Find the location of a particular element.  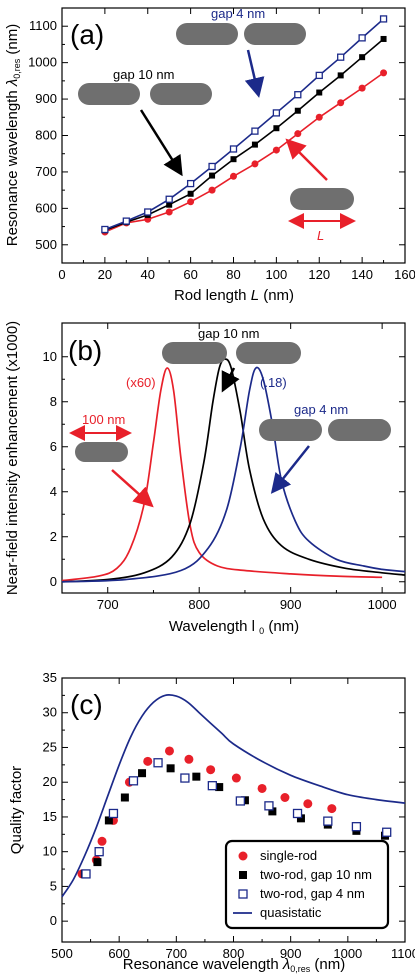

rod-gap4-left-b is located at coordinates (290, 430).